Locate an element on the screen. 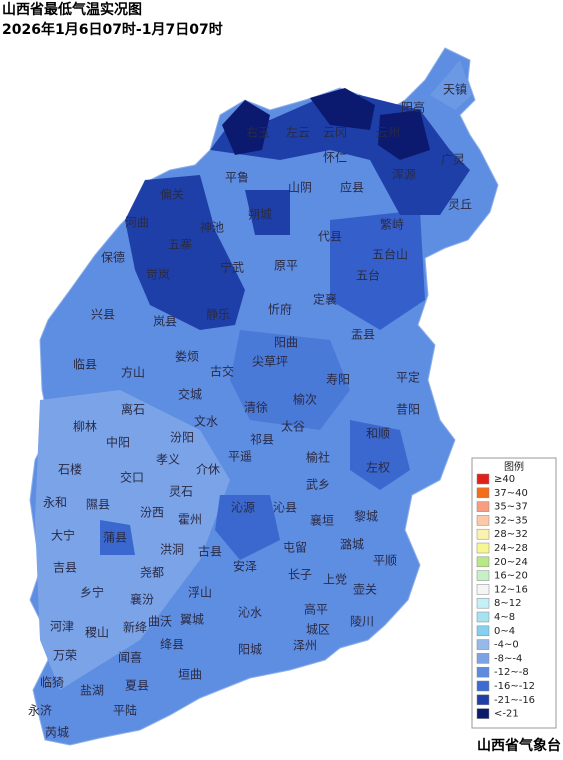 The height and width of the screenshot is (760, 563). county-label: 万荣 is located at coordinates (65, 656).